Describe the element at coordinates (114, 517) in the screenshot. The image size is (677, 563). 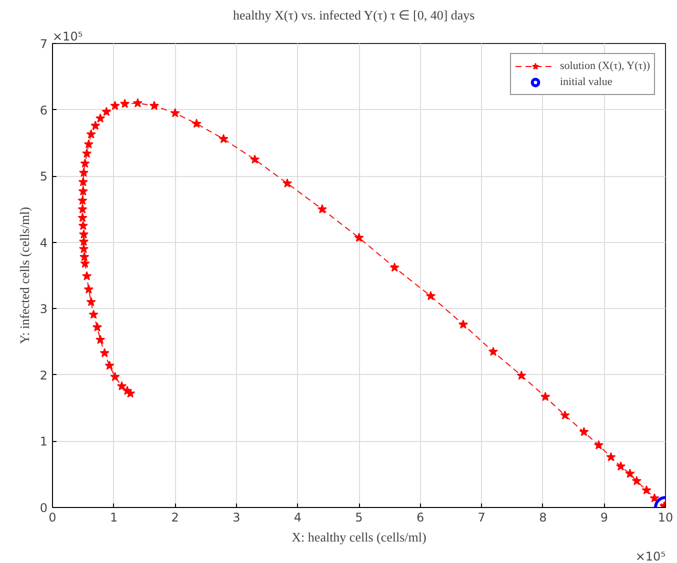
I see `x-tick-label: 1` at that location.